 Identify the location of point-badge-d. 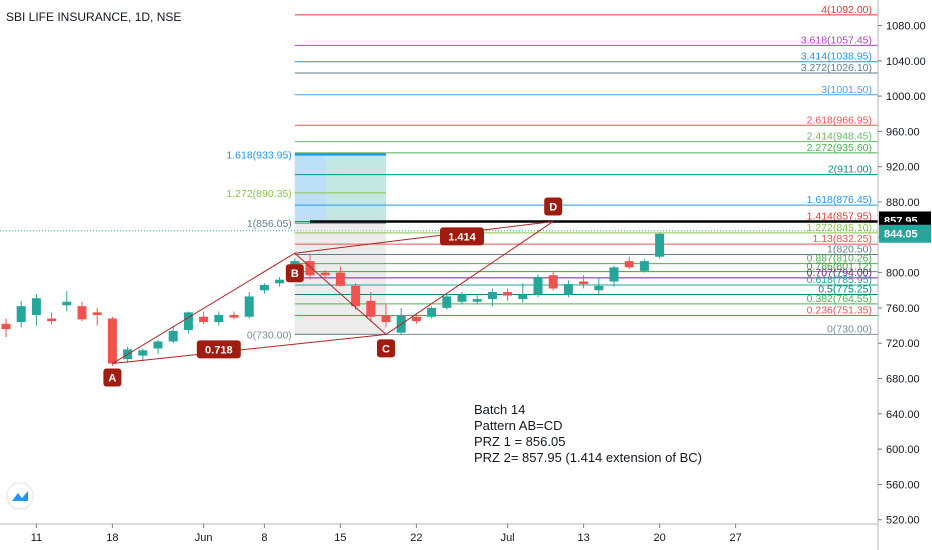
(553, 206).